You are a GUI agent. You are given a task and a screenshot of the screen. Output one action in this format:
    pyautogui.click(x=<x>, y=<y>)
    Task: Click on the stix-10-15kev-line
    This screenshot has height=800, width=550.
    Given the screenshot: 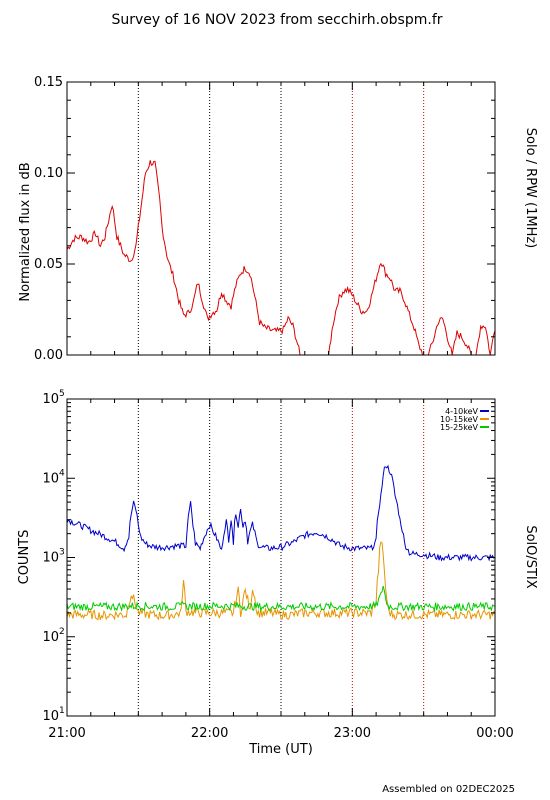 What is the action you would take?
    pyautogui.click(x=281, y=581)
    